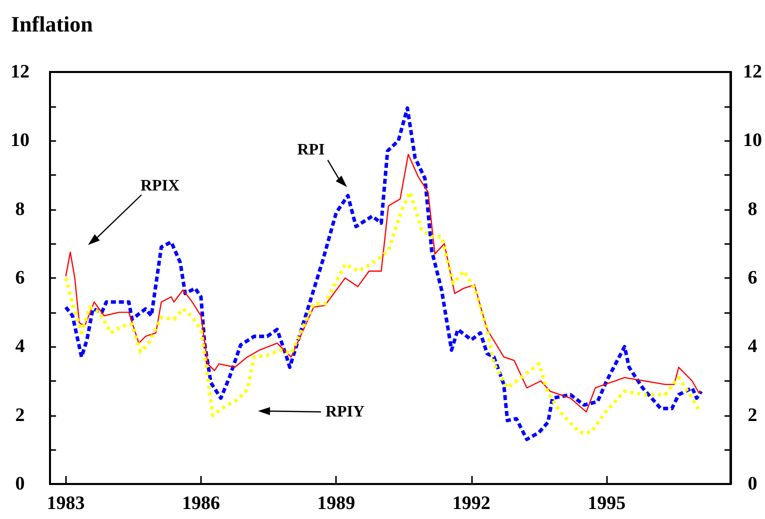 This screenshot has width=765, height=519. Describe the element at coordinates (471, 503) in the screenshot. I see `x-tick-label: 1992` at that location.